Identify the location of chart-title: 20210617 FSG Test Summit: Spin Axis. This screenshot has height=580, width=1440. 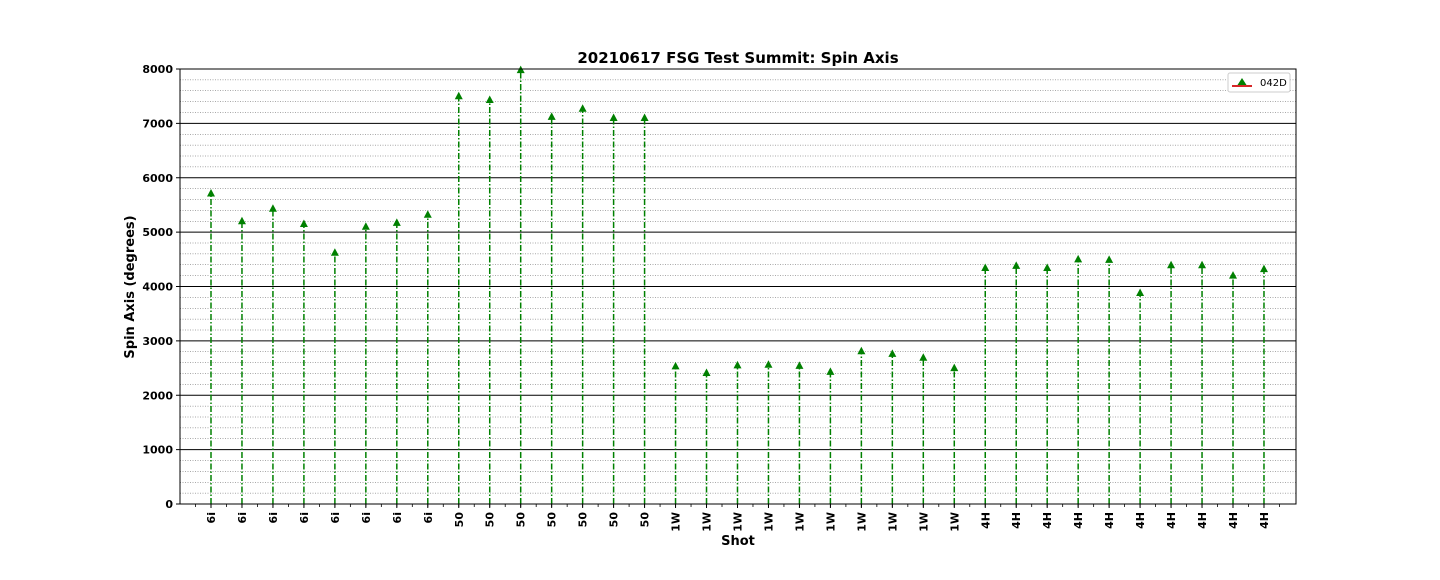
(737, 58).